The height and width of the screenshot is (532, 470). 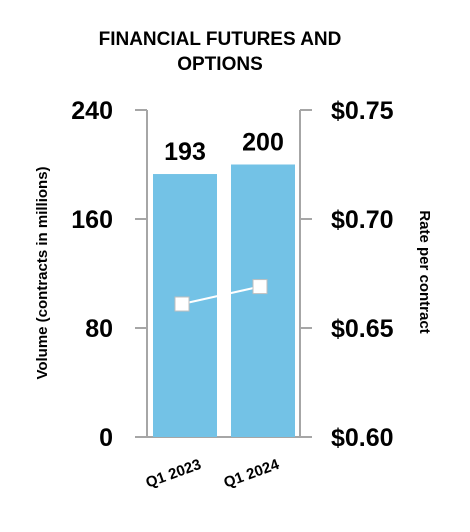 What do you see at coordinates (362, 438) in the screenshot?
I see `right-axis-tick-label: $0.60` at bounding box center [362, 438].